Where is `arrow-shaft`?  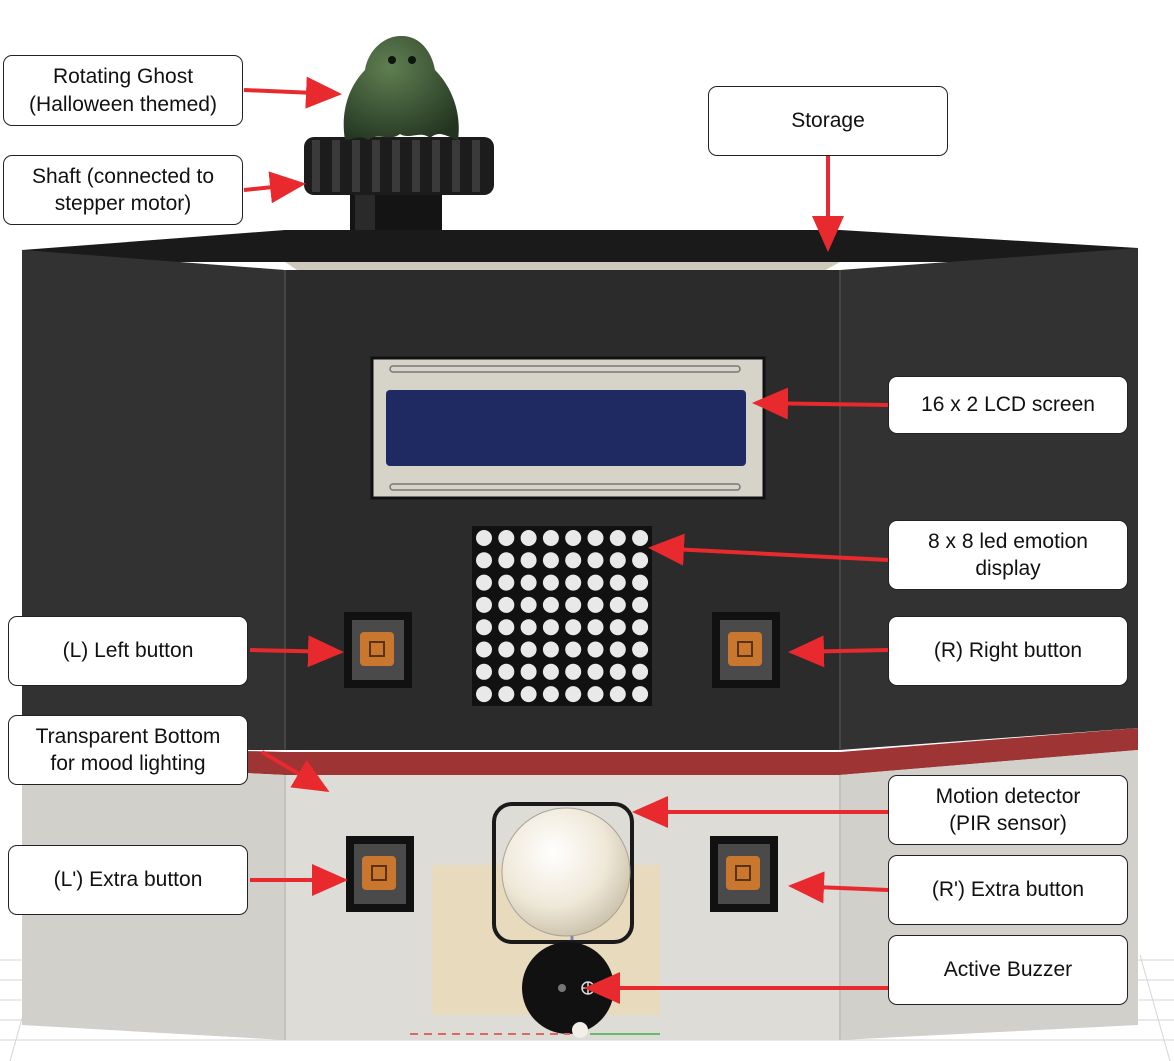 arrow-shaft is located at coordinates (274, 187).